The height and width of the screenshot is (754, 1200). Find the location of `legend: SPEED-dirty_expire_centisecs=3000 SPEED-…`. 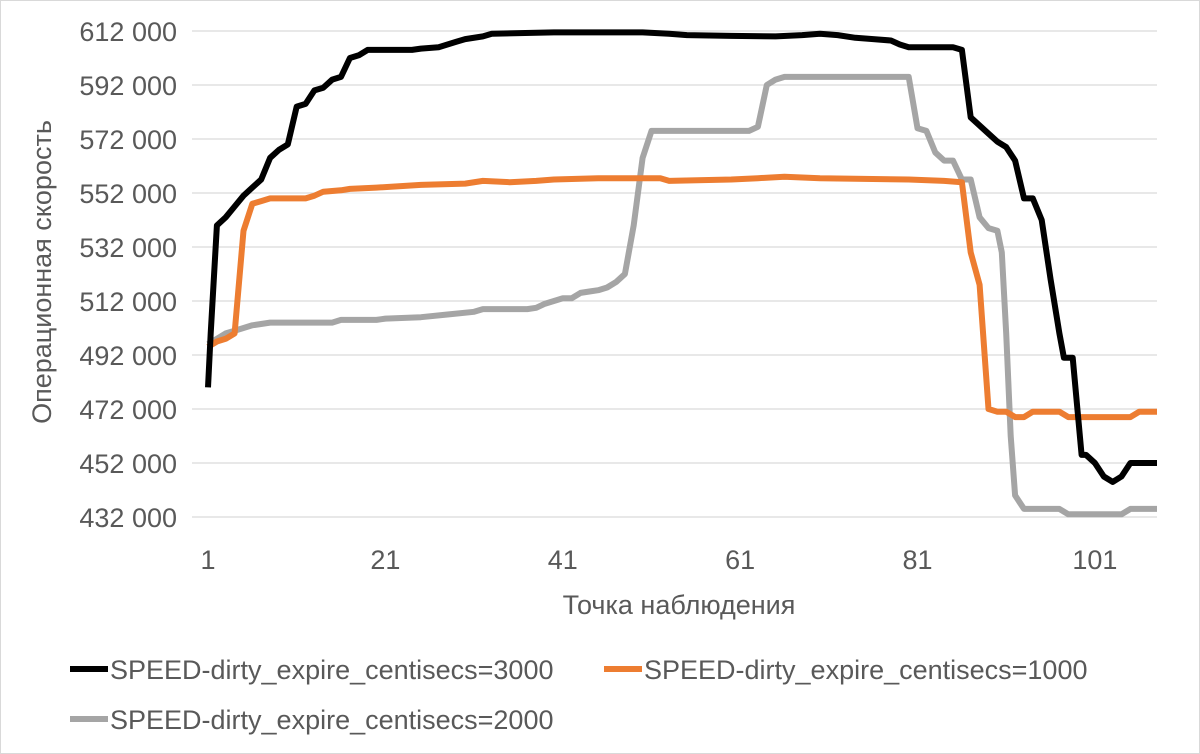

legend: SPEED-dirty_expire_centisecs=3000 SPEED-… is located at coordinates (578, 695).